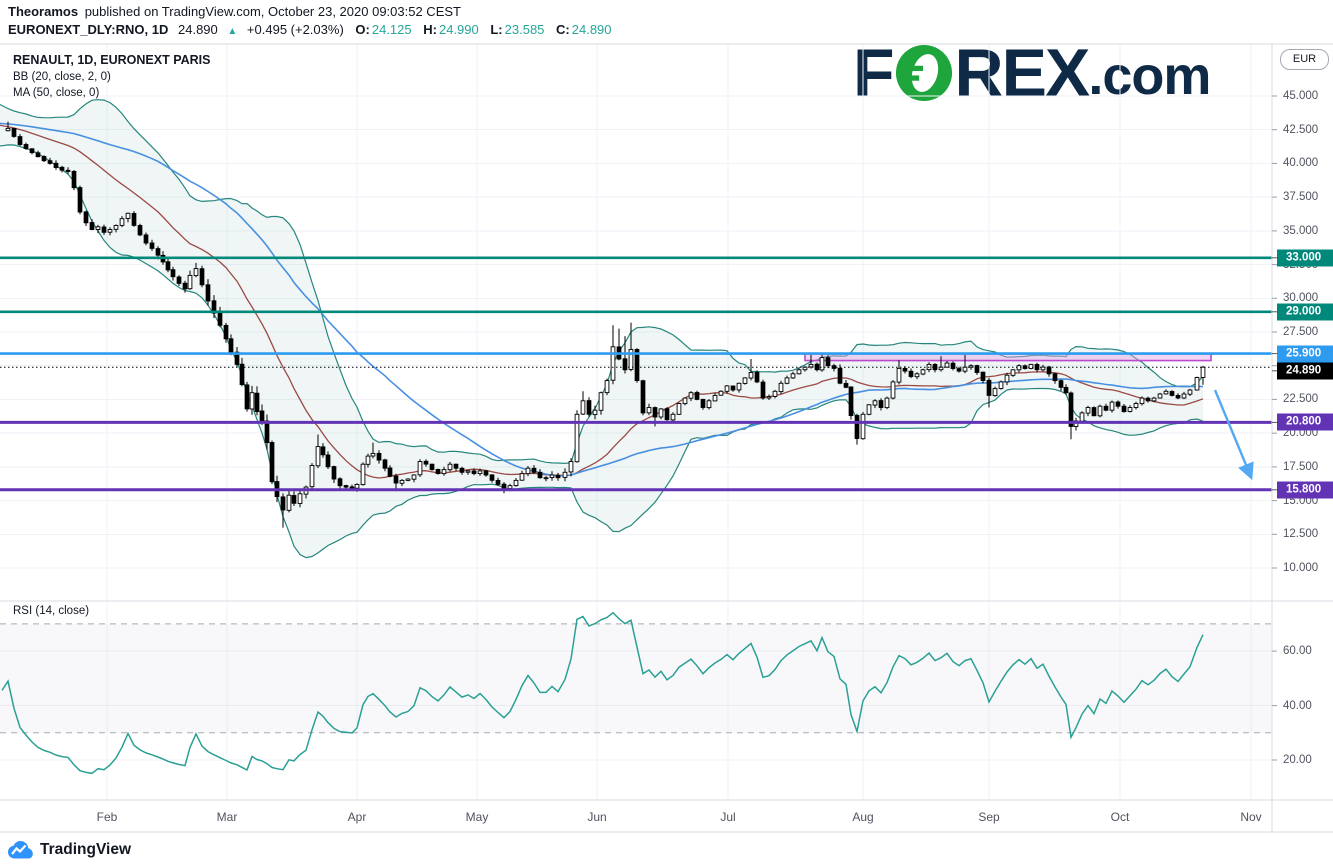 Image resolution: width=1333 pixels, height=868 pixels. I want to click on tradingview-logo: TradingView, so click(68, 850).